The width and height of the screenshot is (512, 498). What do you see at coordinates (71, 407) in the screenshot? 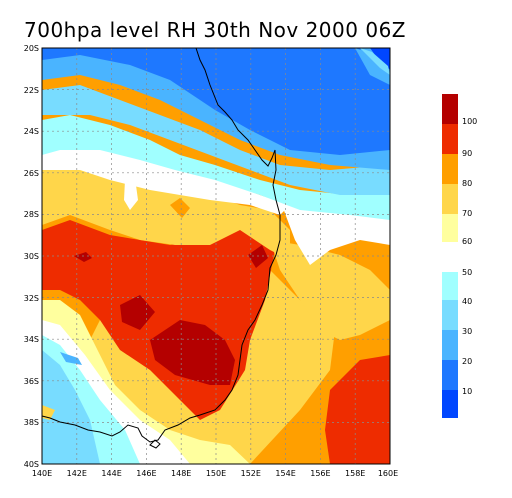
I see `rh-band-30-40-south-west` at bounding box center [71, 407].